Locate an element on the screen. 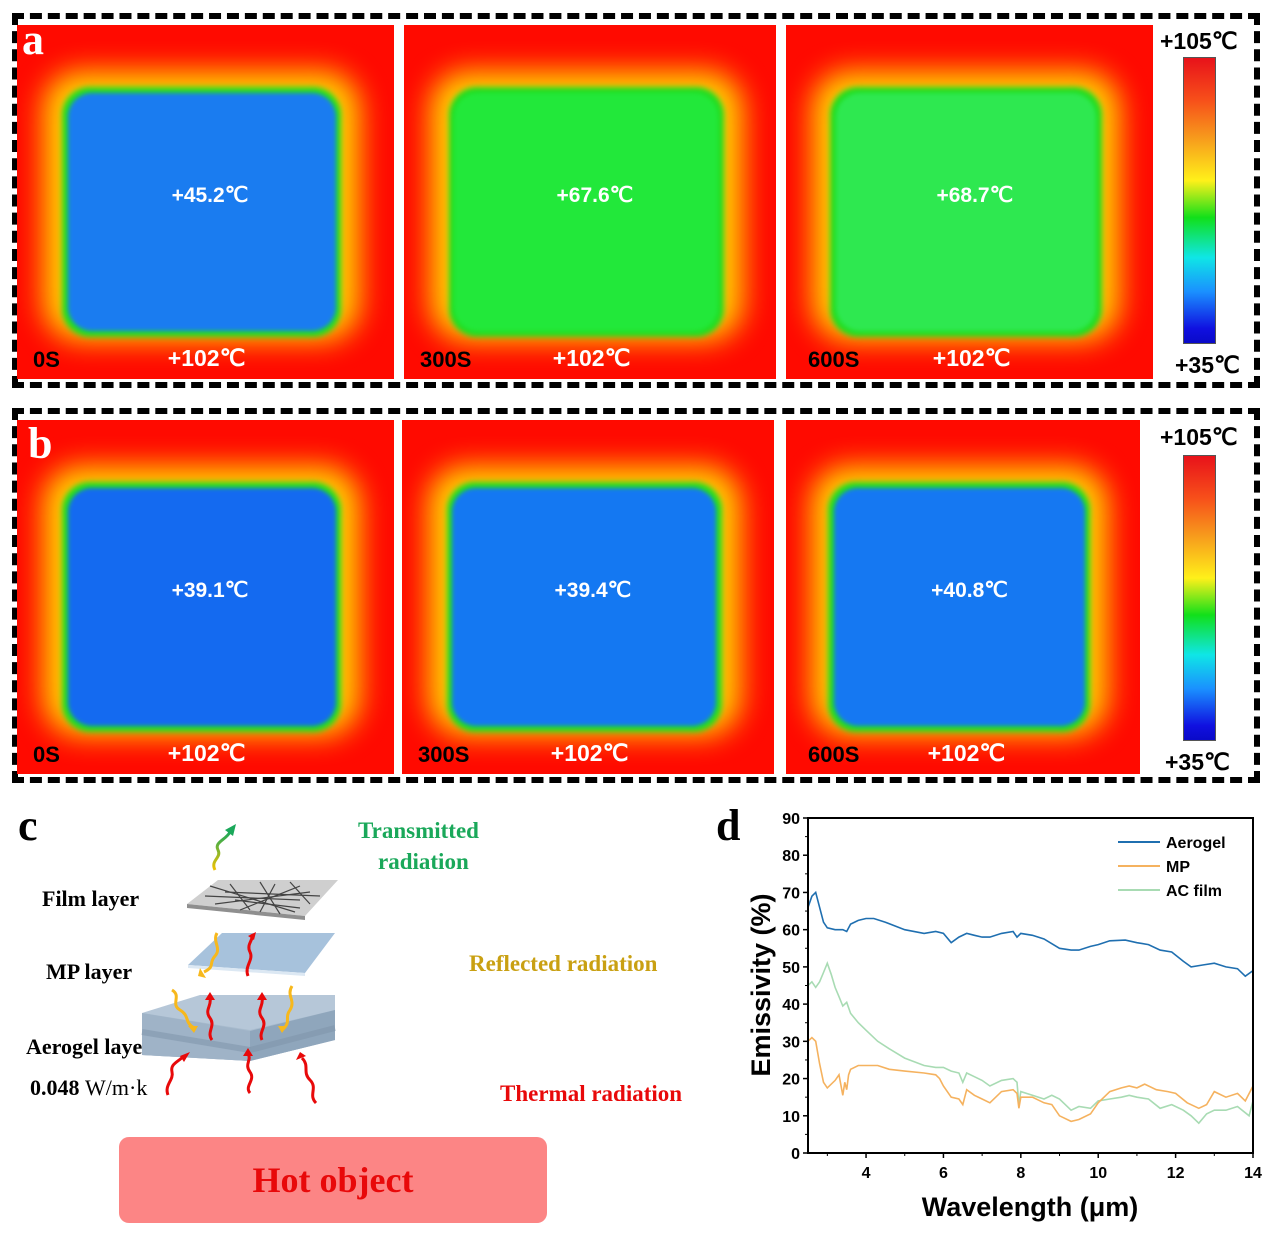 This screenshot has height=1255, width=1268. thermal-arrowheads is located at coordinates (243, 997).